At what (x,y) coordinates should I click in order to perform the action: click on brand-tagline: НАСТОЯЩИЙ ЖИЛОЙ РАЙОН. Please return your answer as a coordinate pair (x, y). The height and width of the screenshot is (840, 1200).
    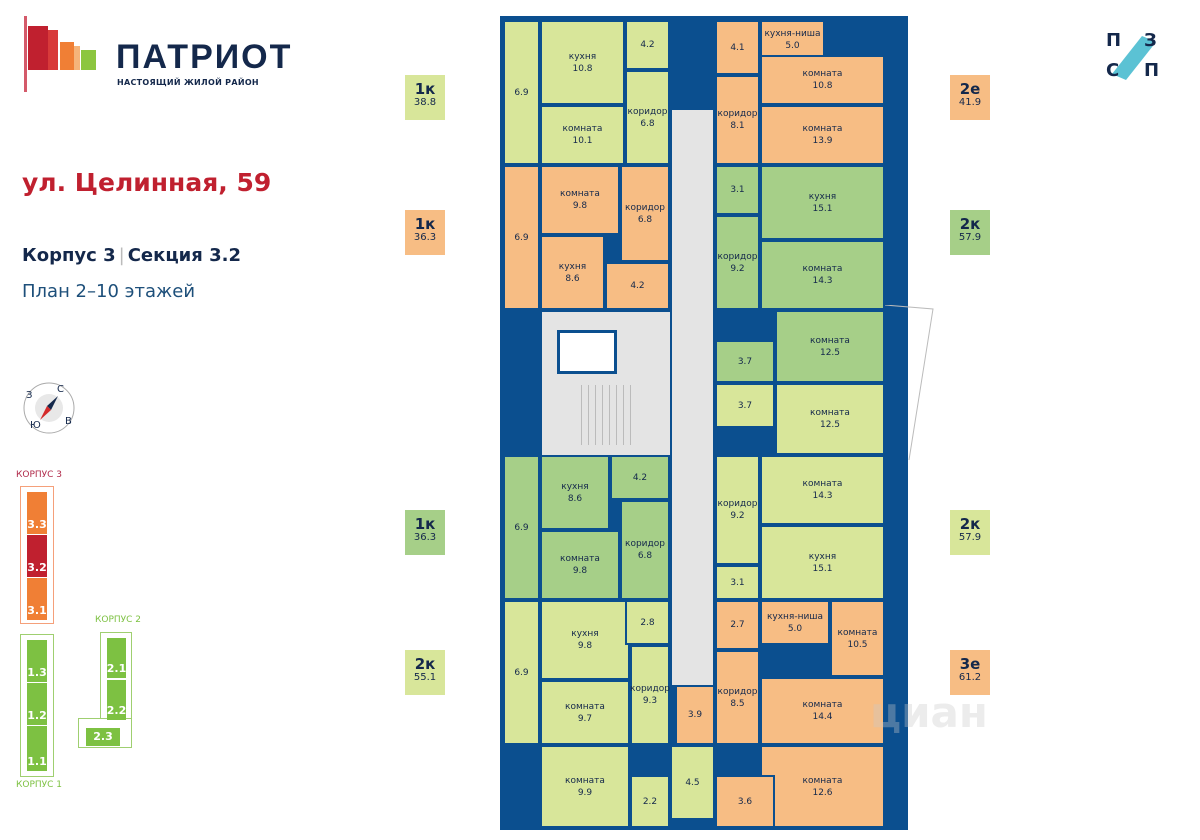
    Looking at the image, I should click on (188, 82).